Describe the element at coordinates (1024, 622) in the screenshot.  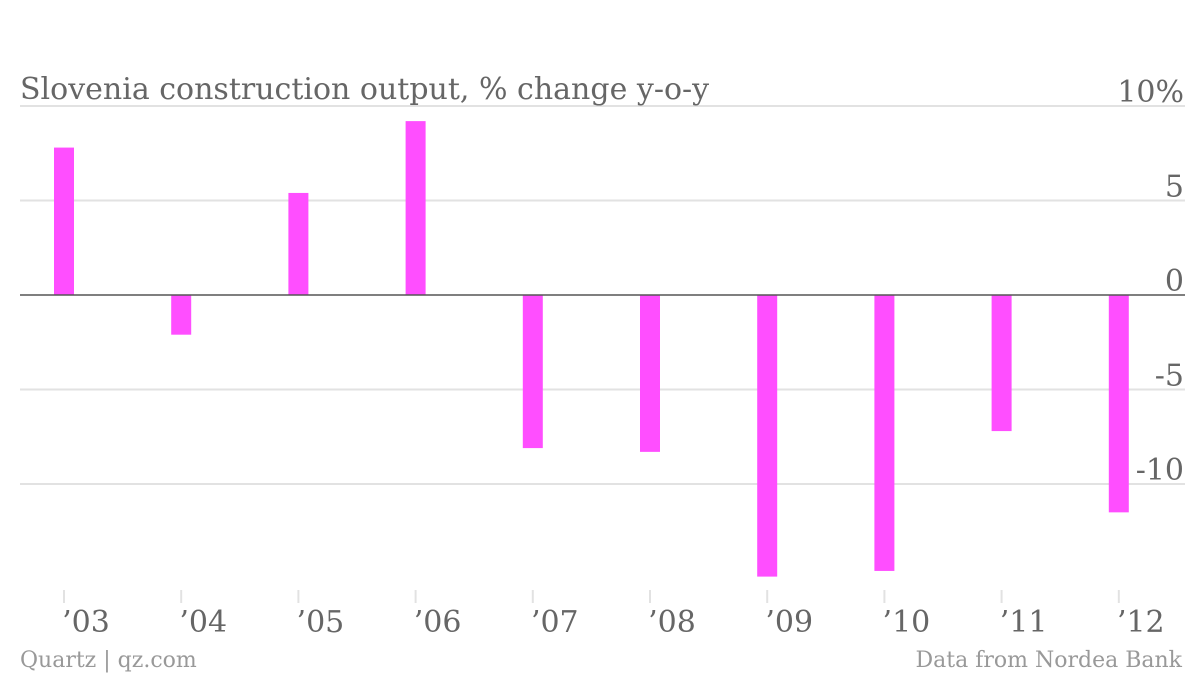
I see `x-tick-label: ’11` at that location.